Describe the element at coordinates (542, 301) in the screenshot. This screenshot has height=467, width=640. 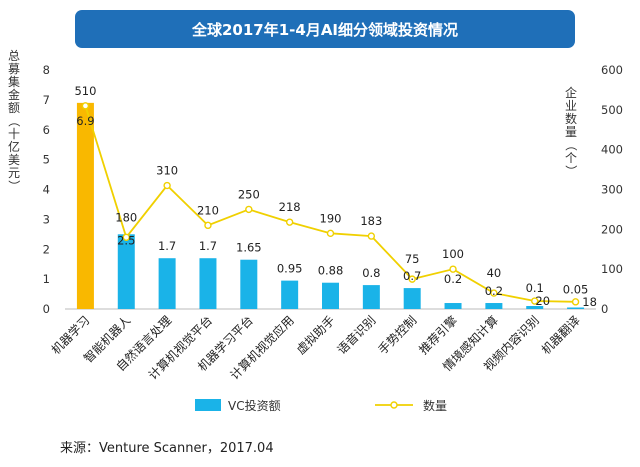
I see `line-value-label: 20` at that location.